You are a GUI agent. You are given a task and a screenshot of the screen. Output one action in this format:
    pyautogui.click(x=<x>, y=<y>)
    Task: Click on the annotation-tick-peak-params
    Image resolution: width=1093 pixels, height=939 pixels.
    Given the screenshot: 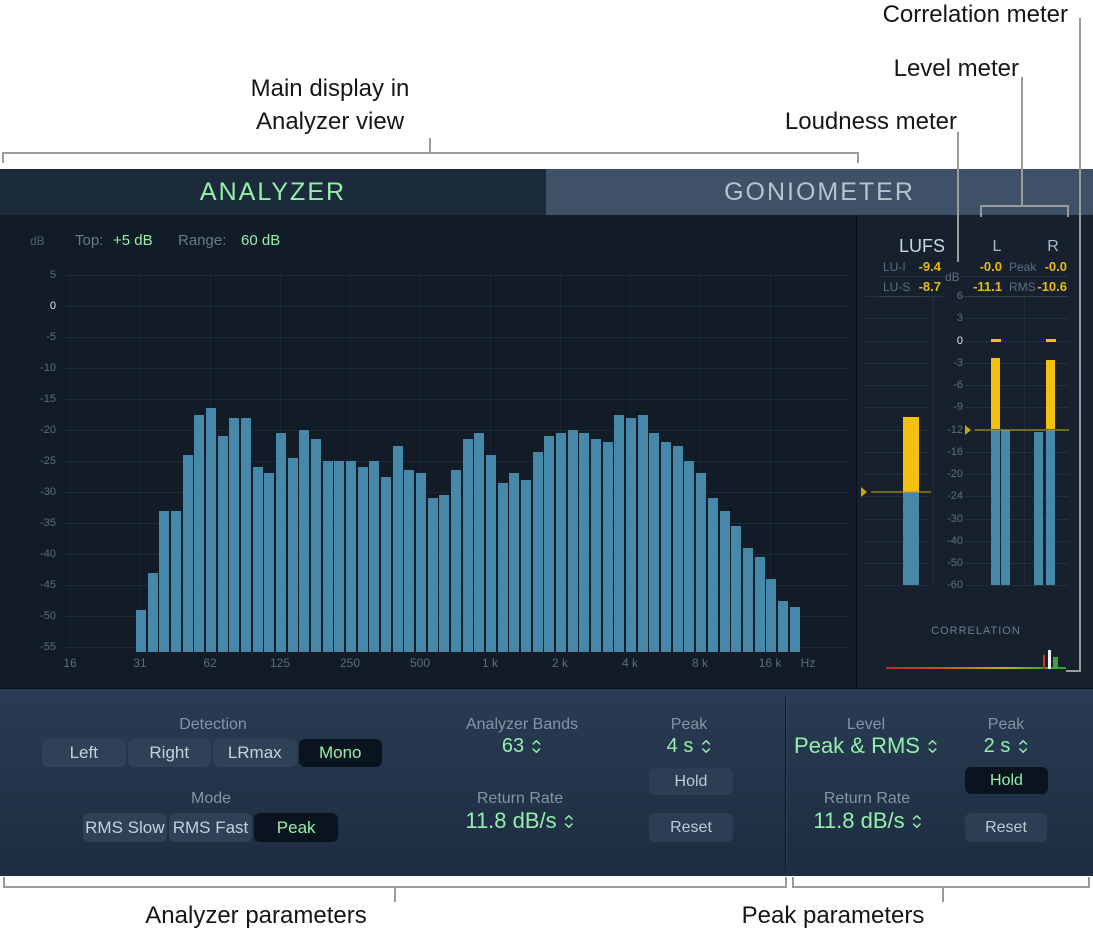 What is the action you would take?
    pyautogui.click(x=943, y=894)
    